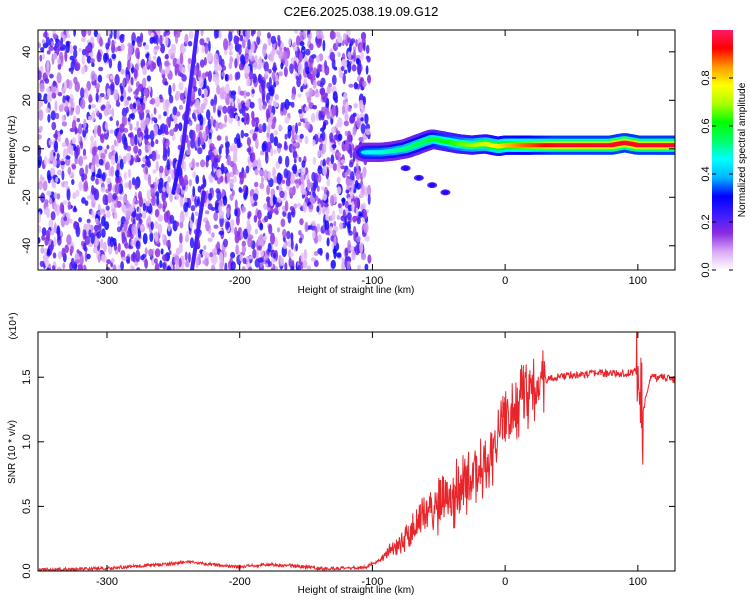 Image resolution: width=750 pixels, height=600 pixels. What do you see at coordinates (27, 506) in the screenshot?
I see `snr-y-tick-label: 0.5` at bounding box center [27, 506].